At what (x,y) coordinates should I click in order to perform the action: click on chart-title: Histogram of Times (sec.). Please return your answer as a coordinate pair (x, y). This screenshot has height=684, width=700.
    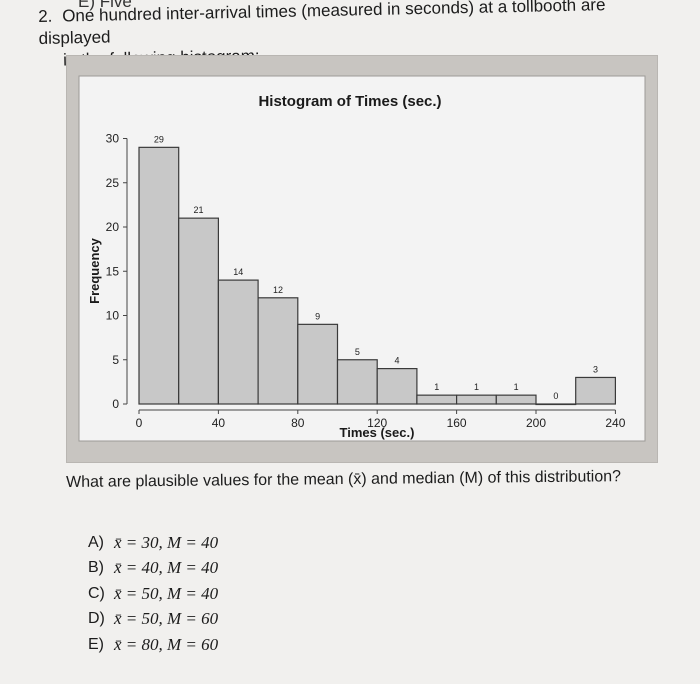
    Looking at the image, I should click on (349, 101).